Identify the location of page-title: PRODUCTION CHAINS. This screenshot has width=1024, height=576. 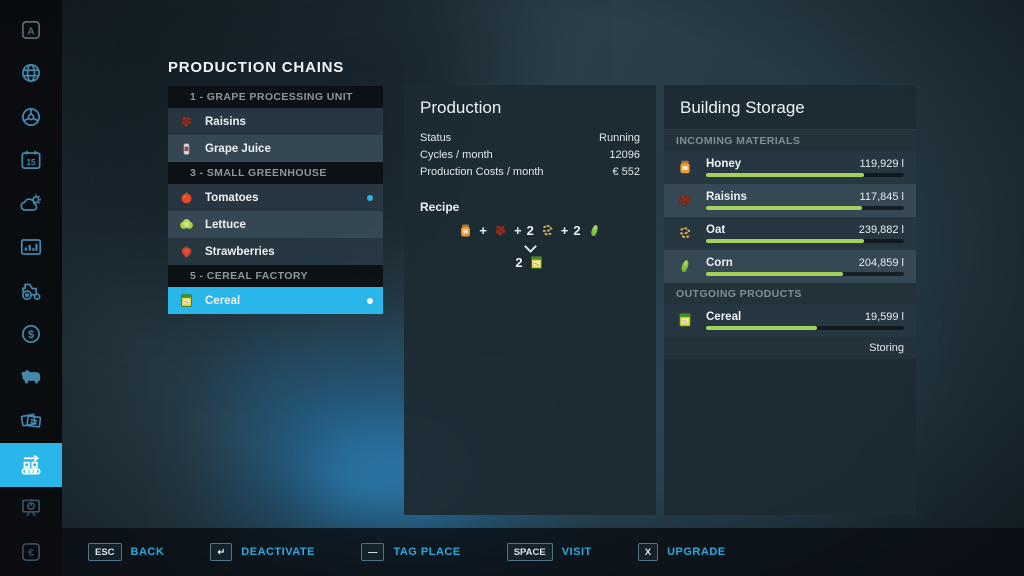
(256, 67).